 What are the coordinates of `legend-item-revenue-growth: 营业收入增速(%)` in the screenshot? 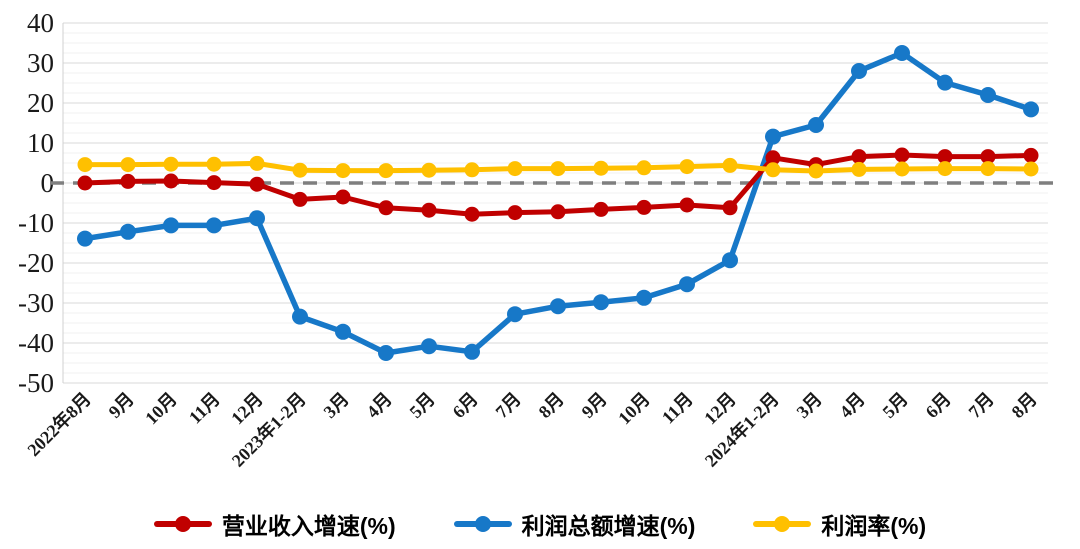 It's located at (274, 524).